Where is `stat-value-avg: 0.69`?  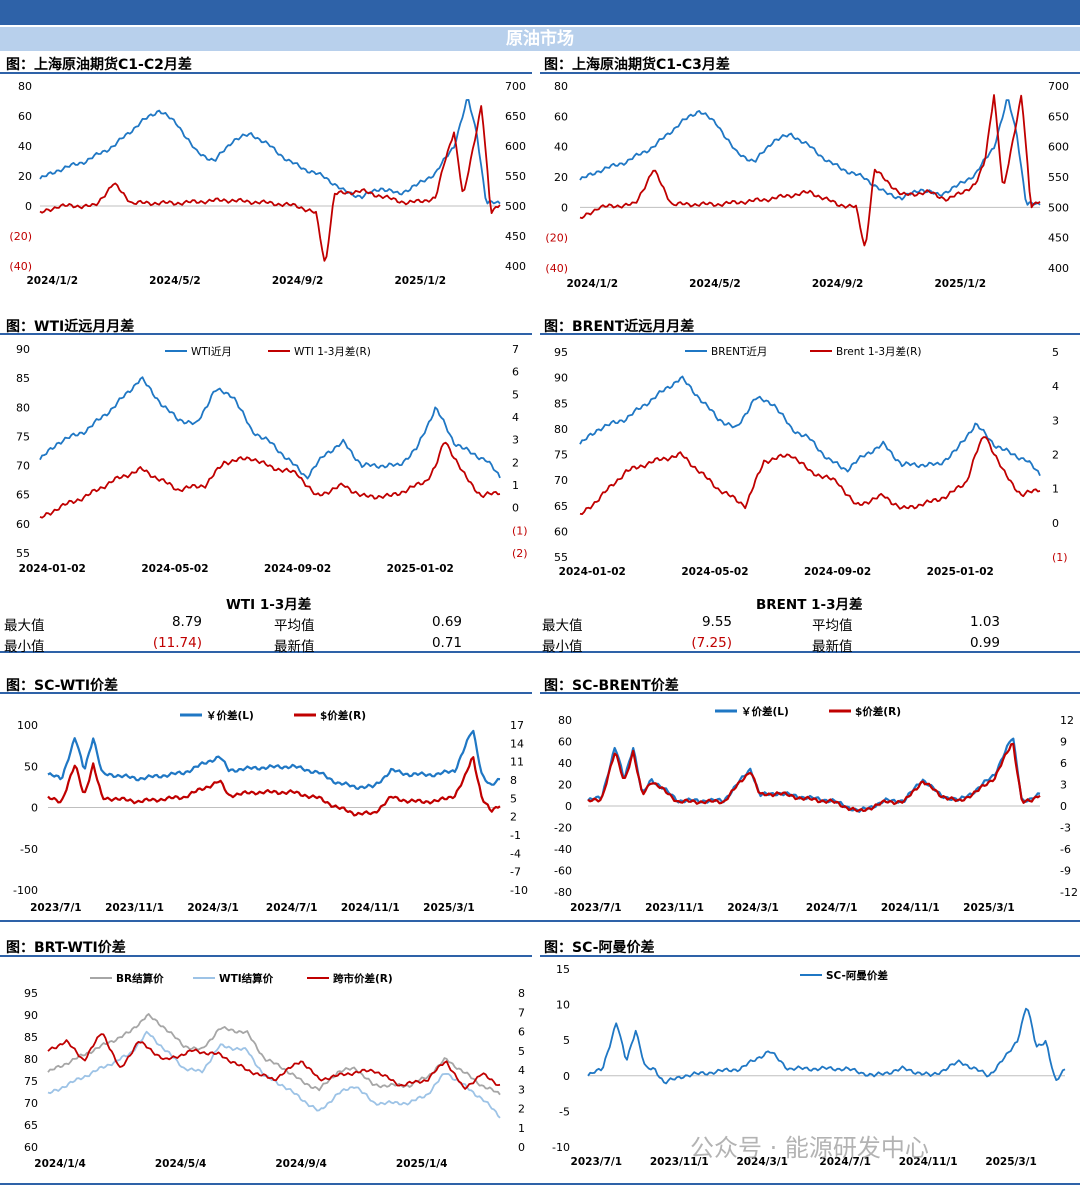 stat-value-avg: 0.69 is located at coordinates (446, 622).